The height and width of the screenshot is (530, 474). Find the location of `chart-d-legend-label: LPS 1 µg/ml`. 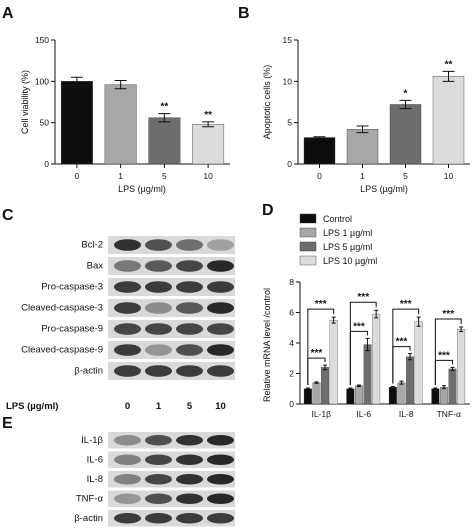

chart-d-legend-label: LPS 1 µg/ml is located at coordinates (347, 233).